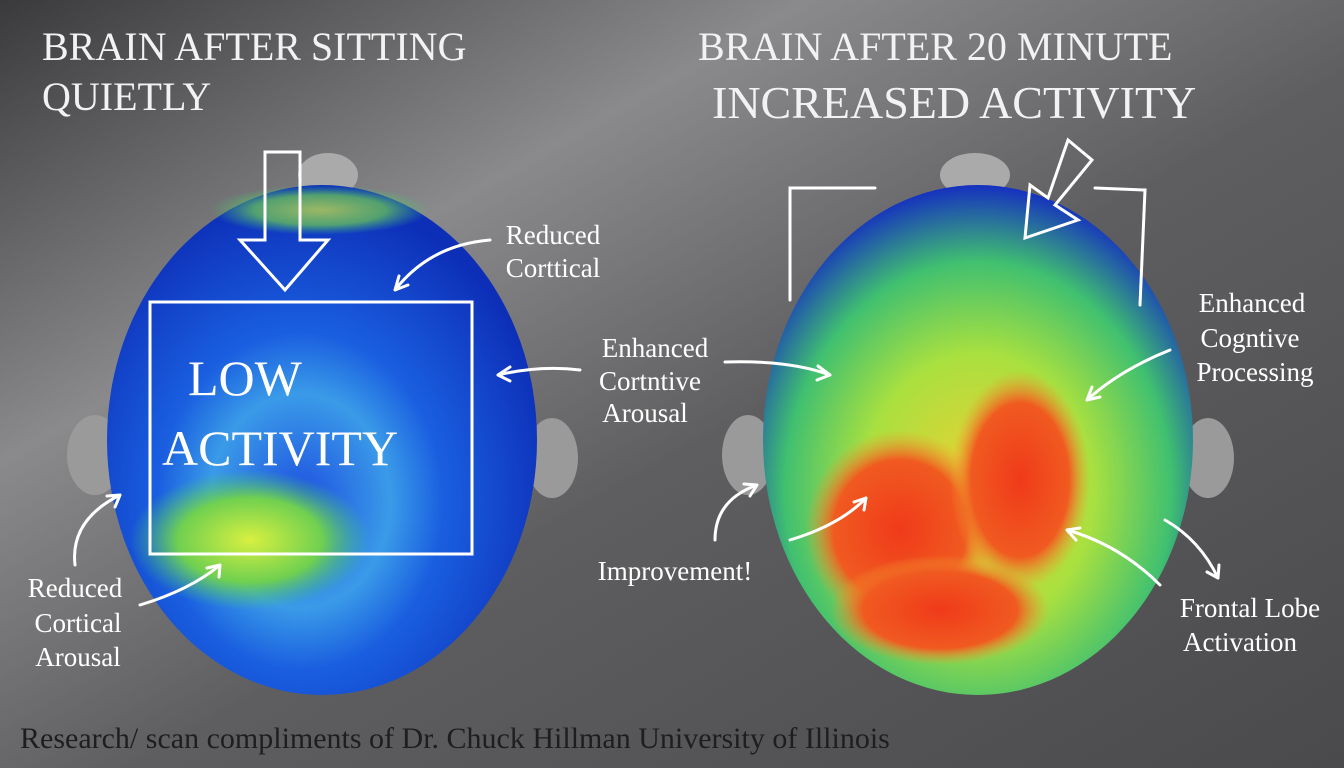 The width and height of the screenshot is (1344, 768). Describe the element at coordinates (245, 378) in the screenshot. I see `overlay-label: LOW` at that location.